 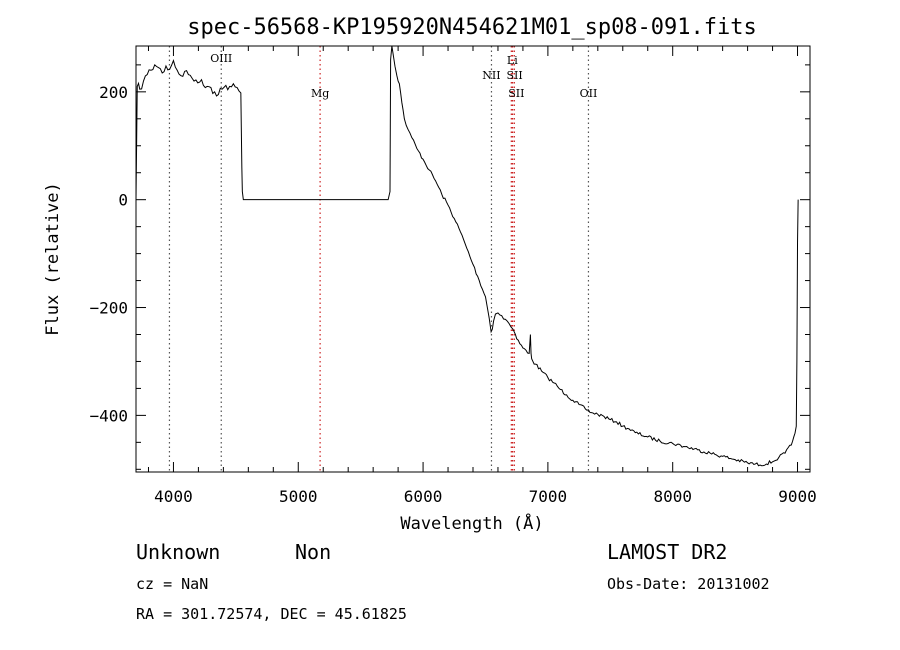 What do you see at coordinates (298, 496) in the screenshot?
I see `x-tick-label-1: 5000` at bounding box center [298, 496].